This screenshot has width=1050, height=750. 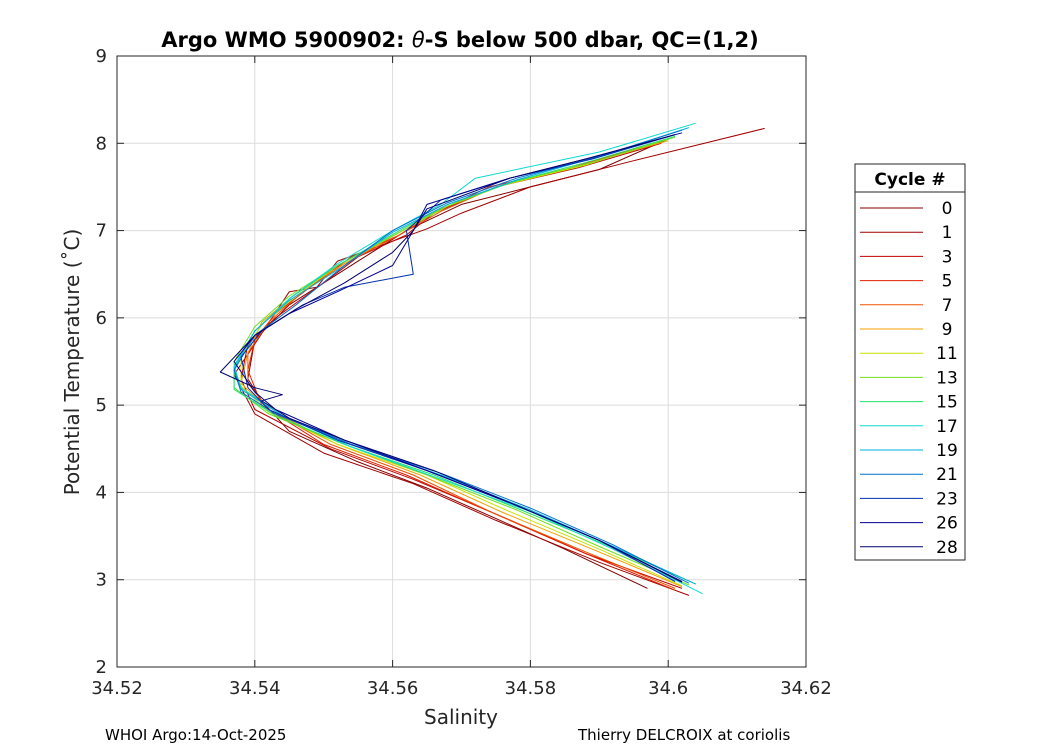 What do you see at coordinates (947, 233) in the screenshot?
I see `legend-label-cycle-1: 1` at bounding box center [947, 233].